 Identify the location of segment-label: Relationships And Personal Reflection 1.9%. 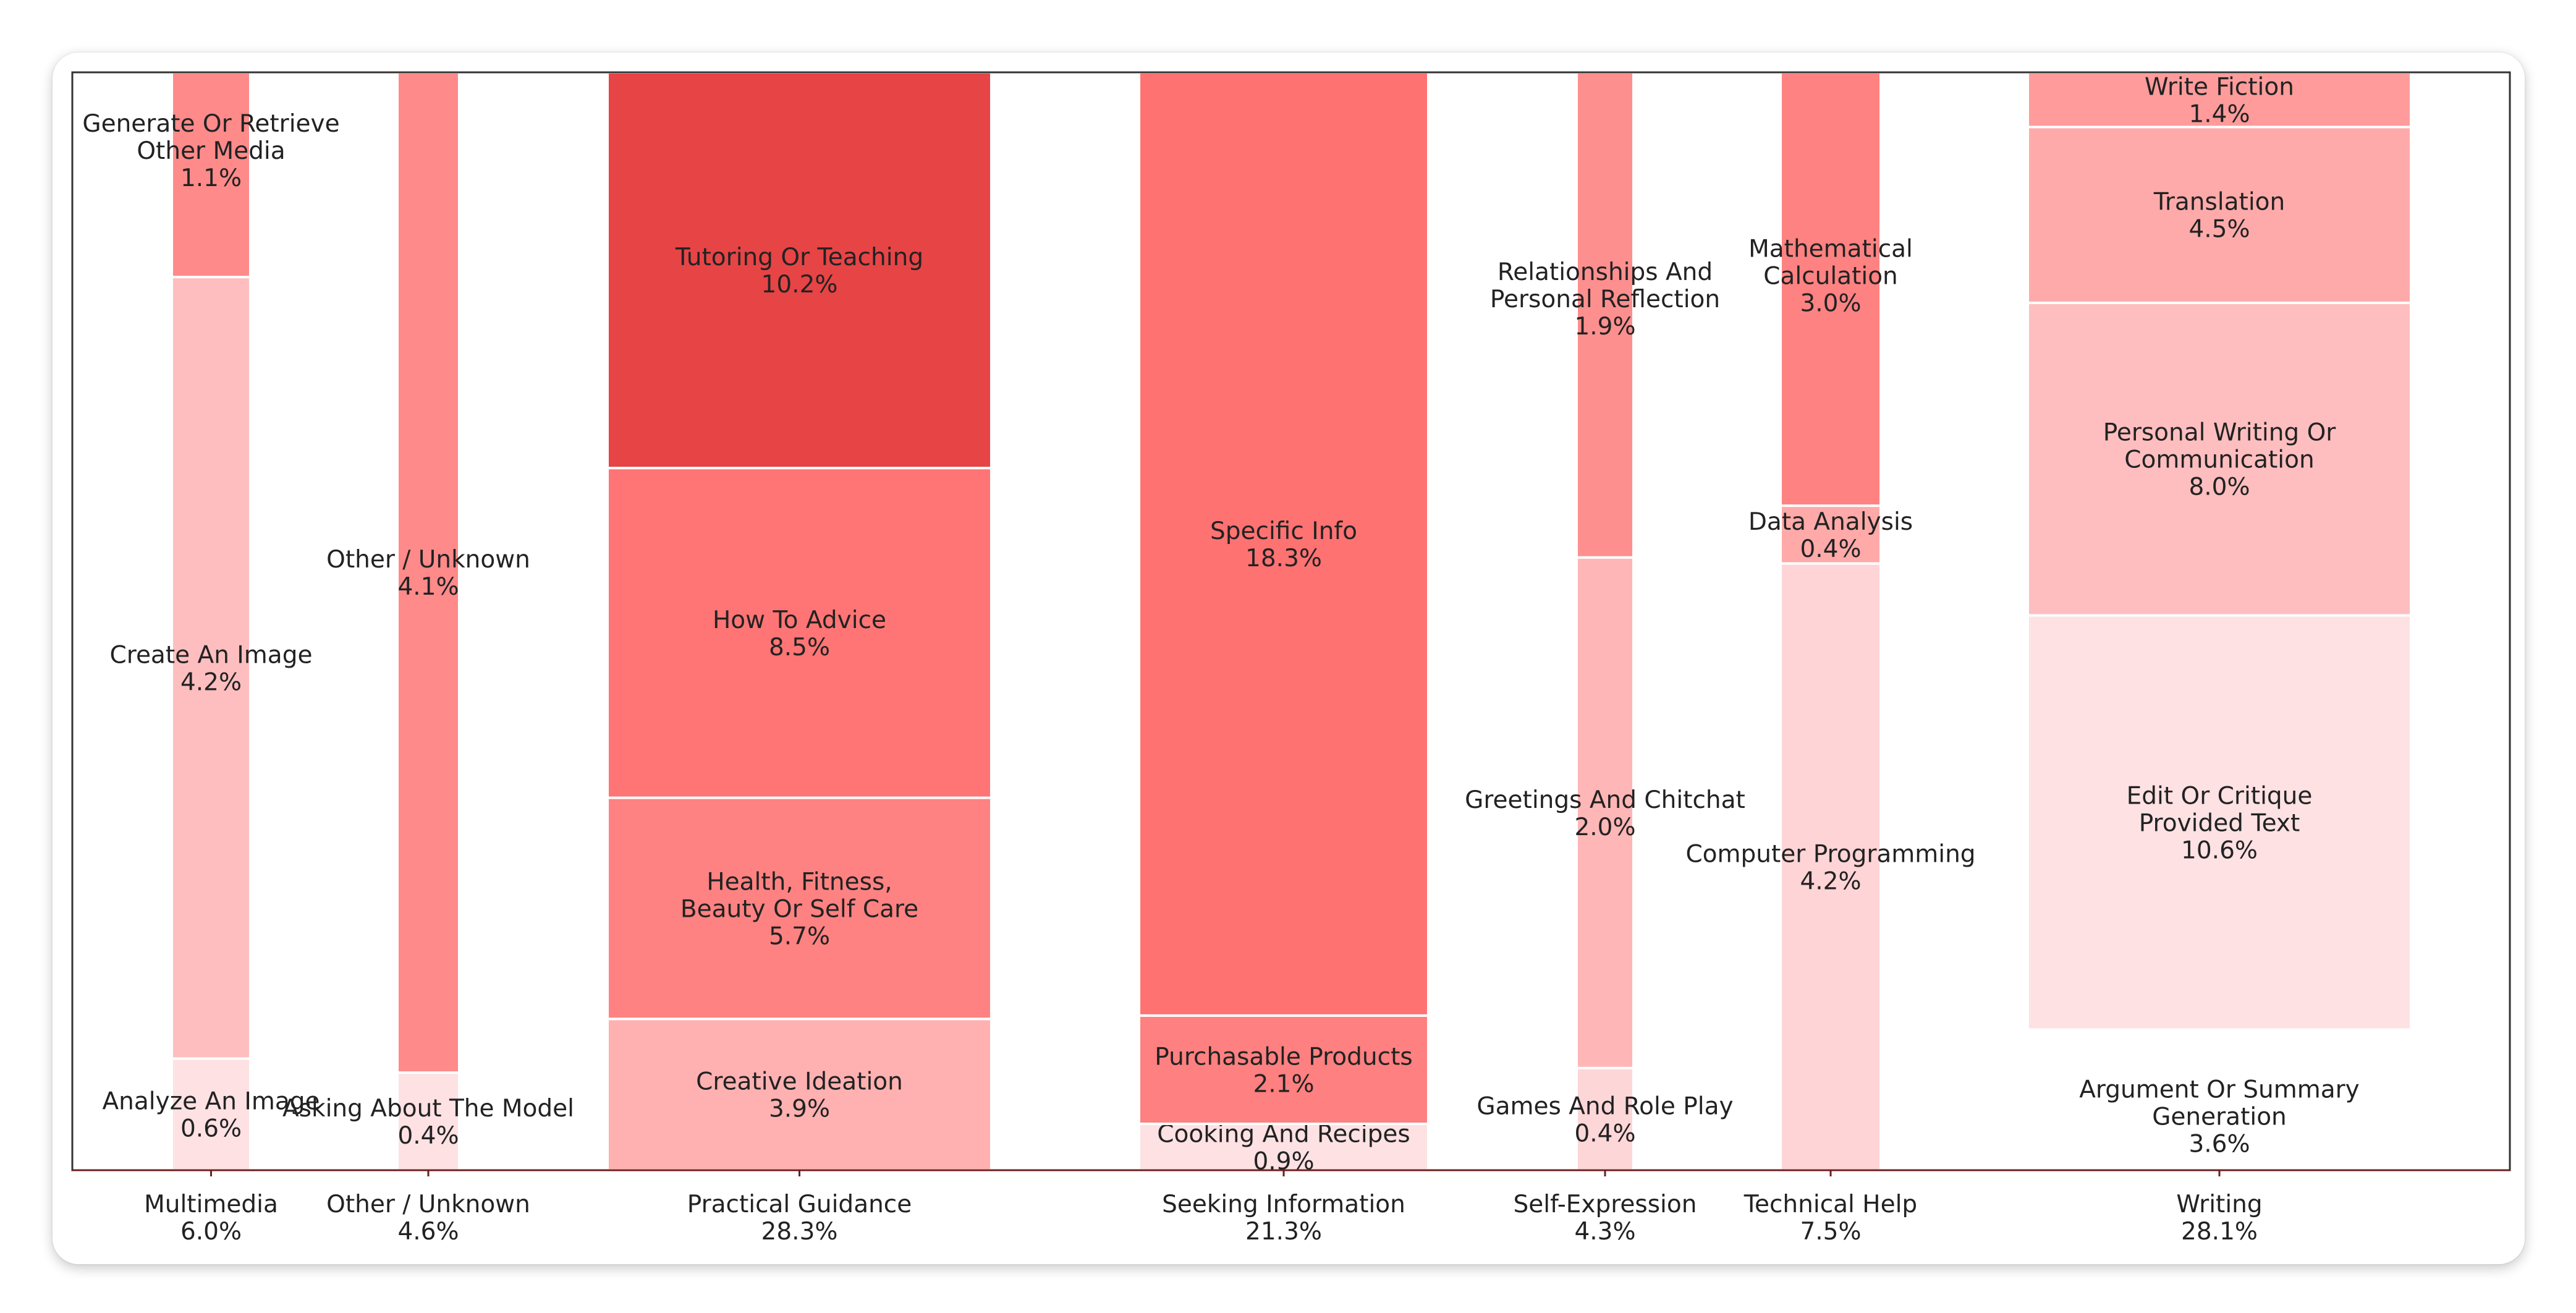
(1605, 299).